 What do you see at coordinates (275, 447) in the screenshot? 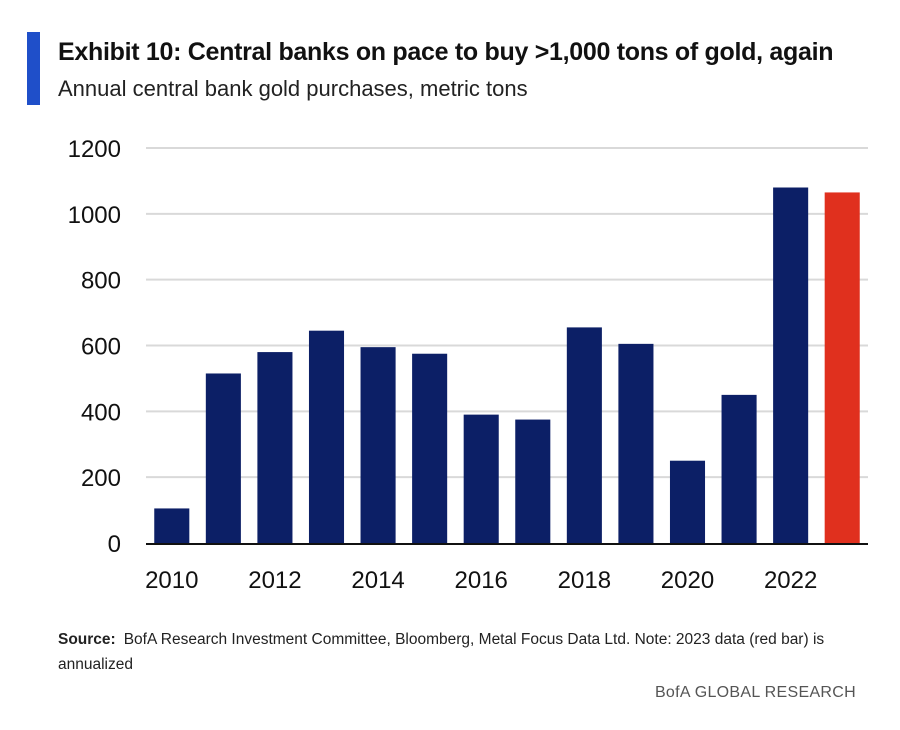
I see `bar-2012` at bounding box center [275, 447].